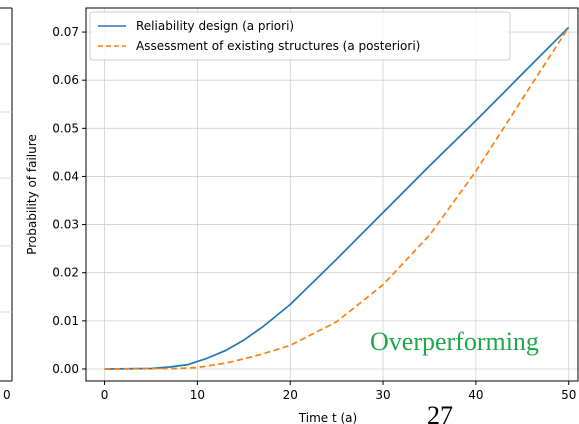 Image resolution: width=579 pixels, height=424 pixels. Describe the element at coordinates (475, 395) in the screenshot. I see `x-tick-label: 40` at that location.